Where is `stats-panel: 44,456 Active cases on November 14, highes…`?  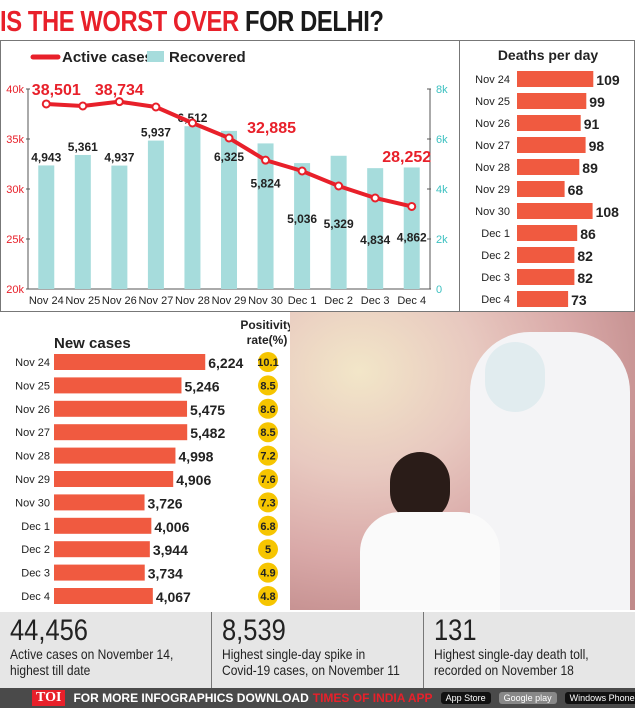
stats-panel: 44,456 Active cases on November 14, highes… is located at coordinates (317, 650).